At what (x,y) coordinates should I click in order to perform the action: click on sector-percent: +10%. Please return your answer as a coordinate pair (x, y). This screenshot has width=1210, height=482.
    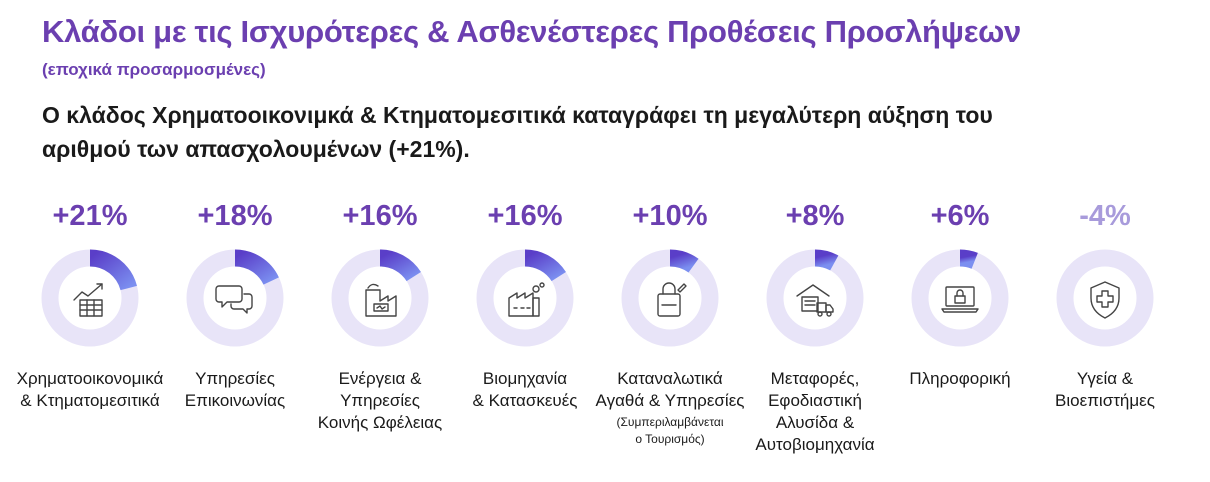
    Looking at the image, I should click on (670, 216).